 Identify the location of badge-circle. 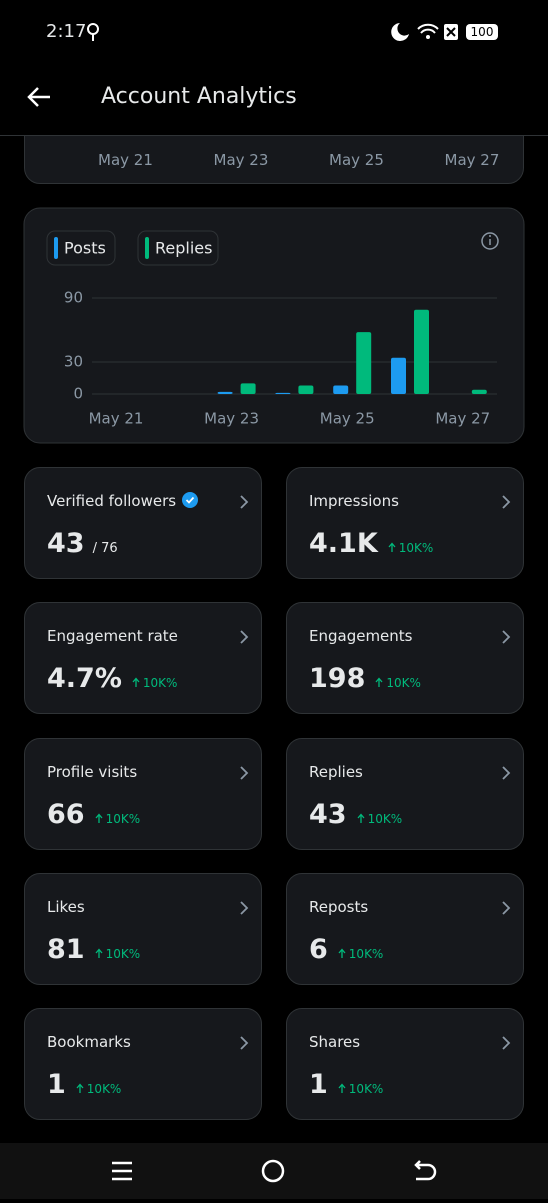
(190, 500).